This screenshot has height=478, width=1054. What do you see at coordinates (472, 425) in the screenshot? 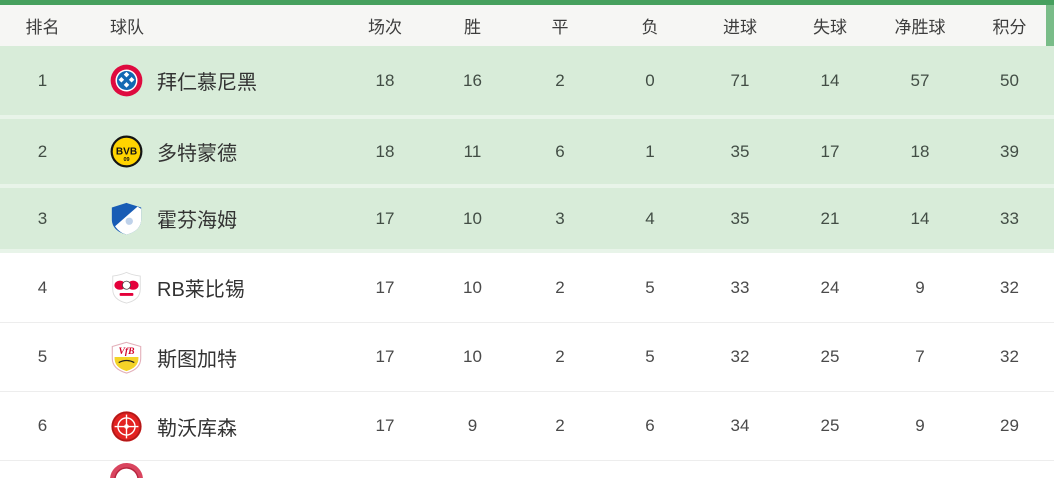
I see `wins-cell: 9` at bounding box center [472, 425].